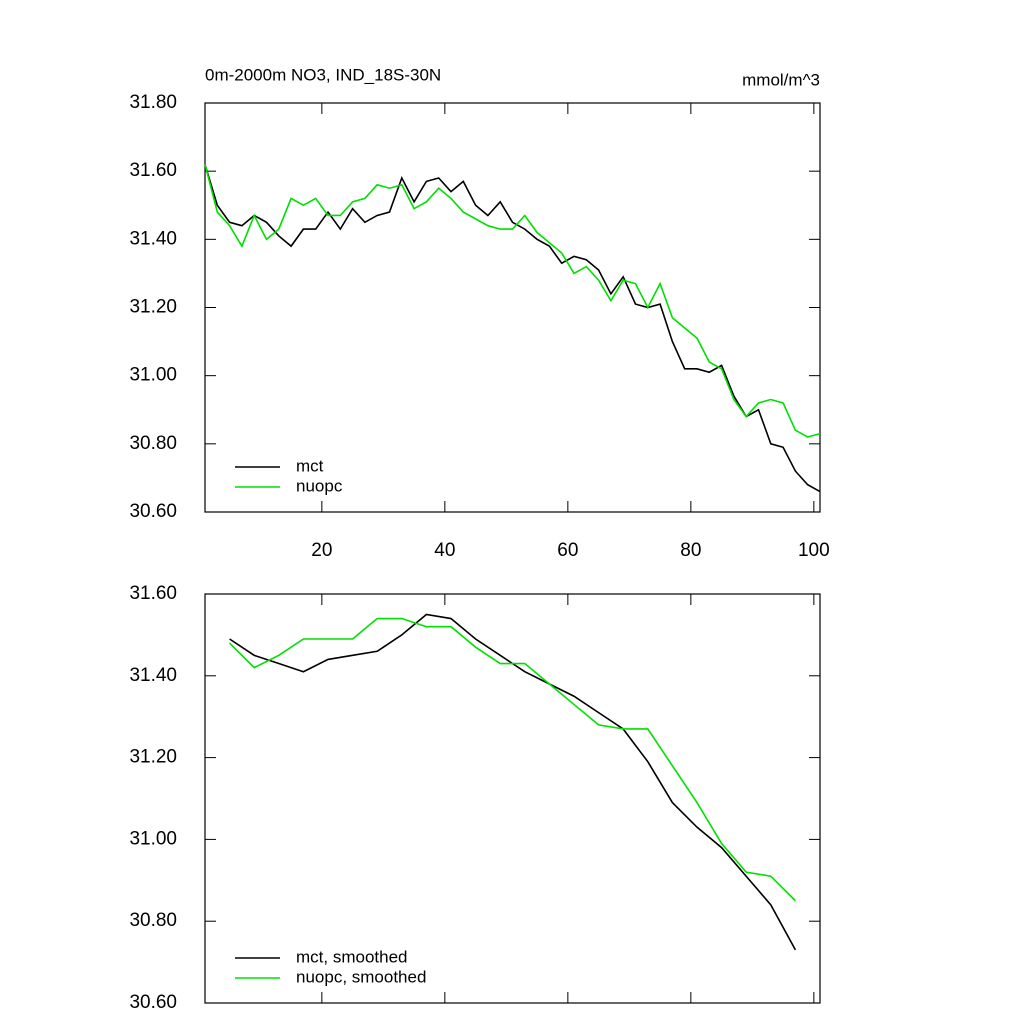 This screenshot has height=1024, width=1024. Describe the element at coordinates (814, 550) in the screenshot. I see `x-tick-label: 100` at that location.